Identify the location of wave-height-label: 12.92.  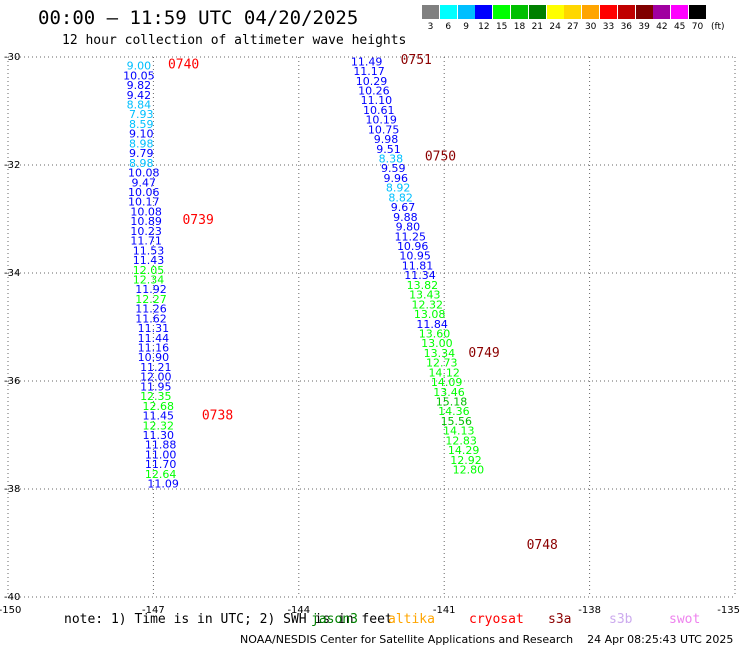
(466, 460).